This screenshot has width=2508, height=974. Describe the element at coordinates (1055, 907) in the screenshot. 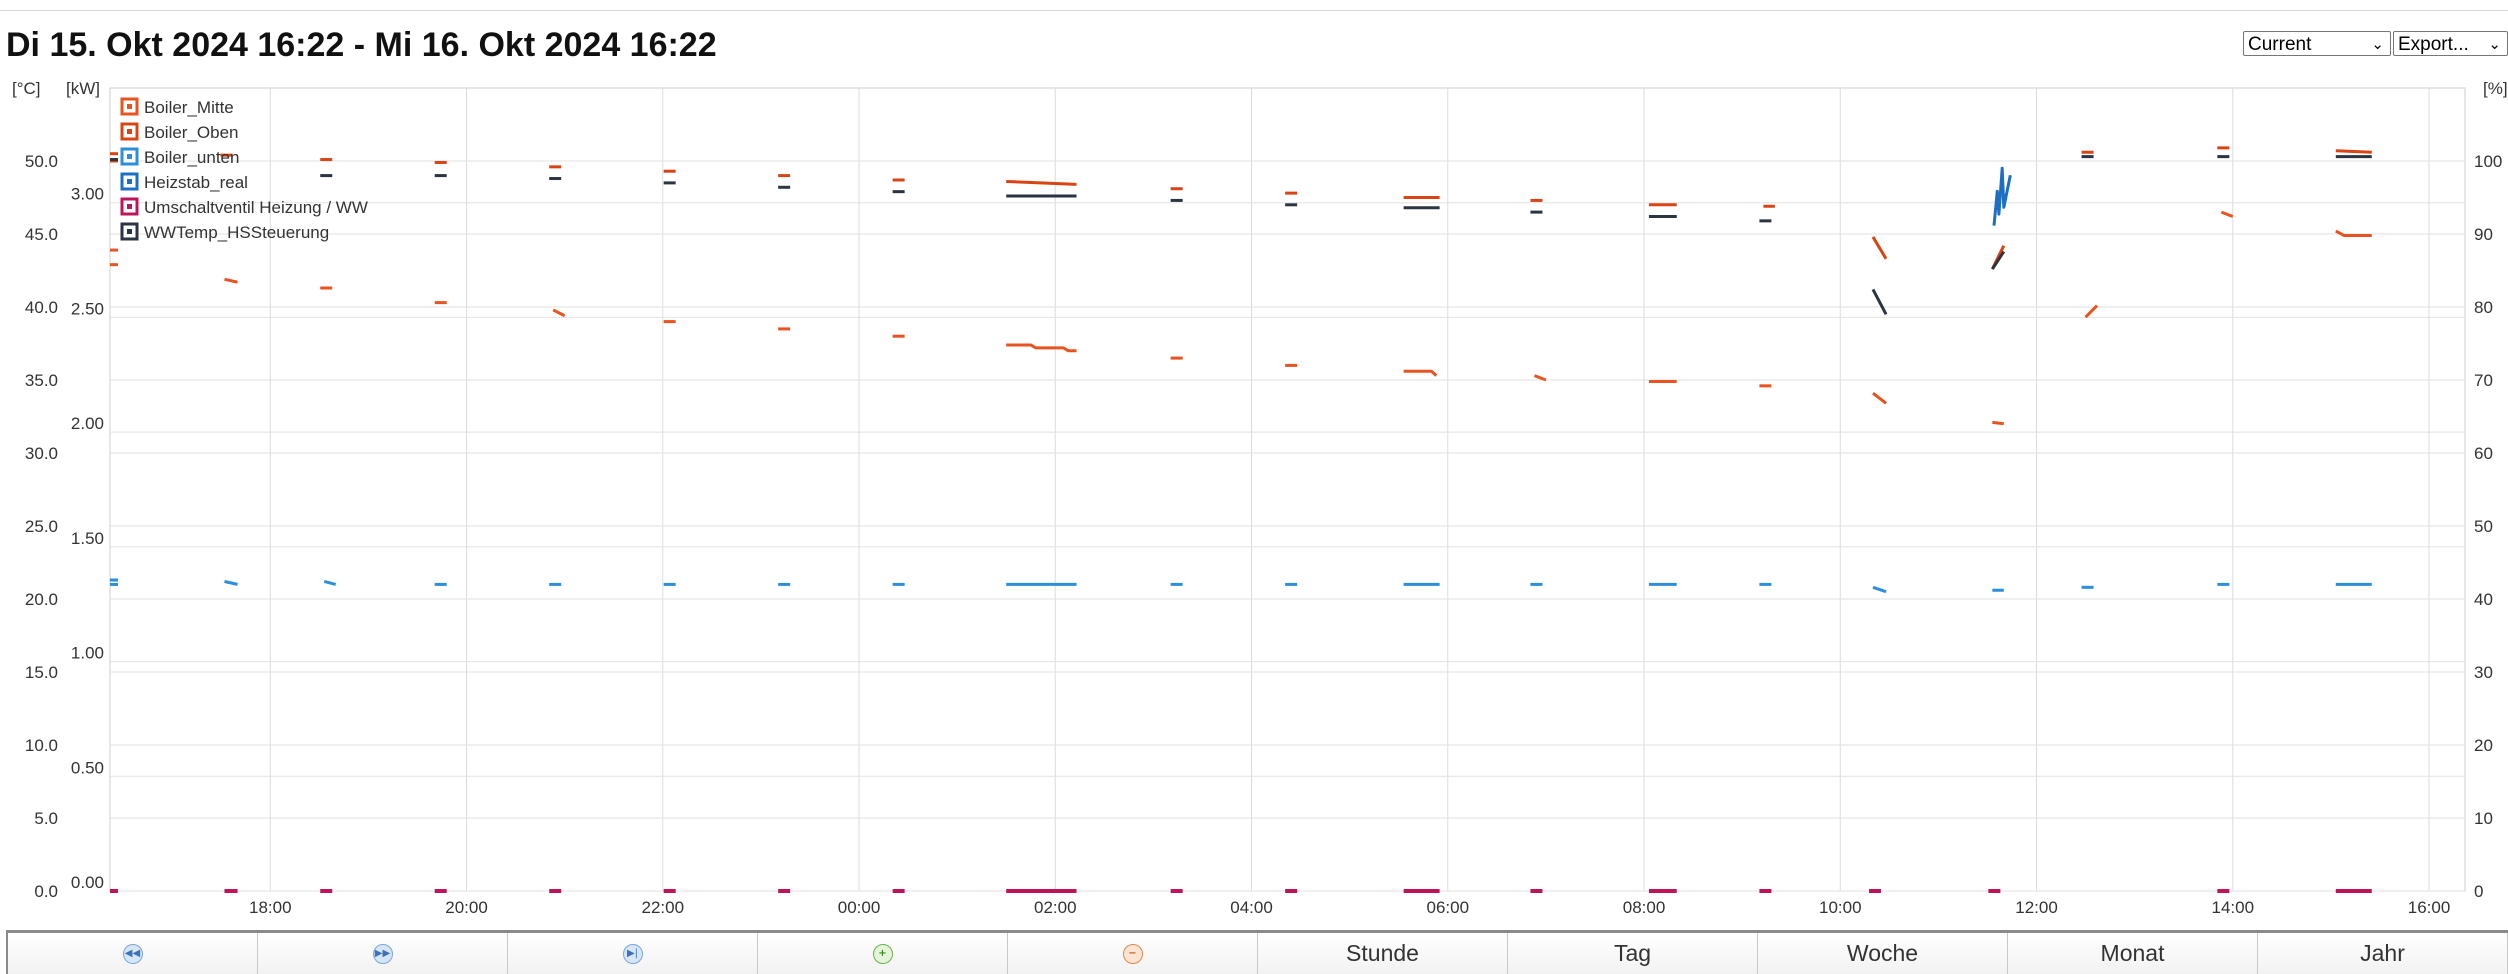

I see `x-tick-label: 02:00` at that location.